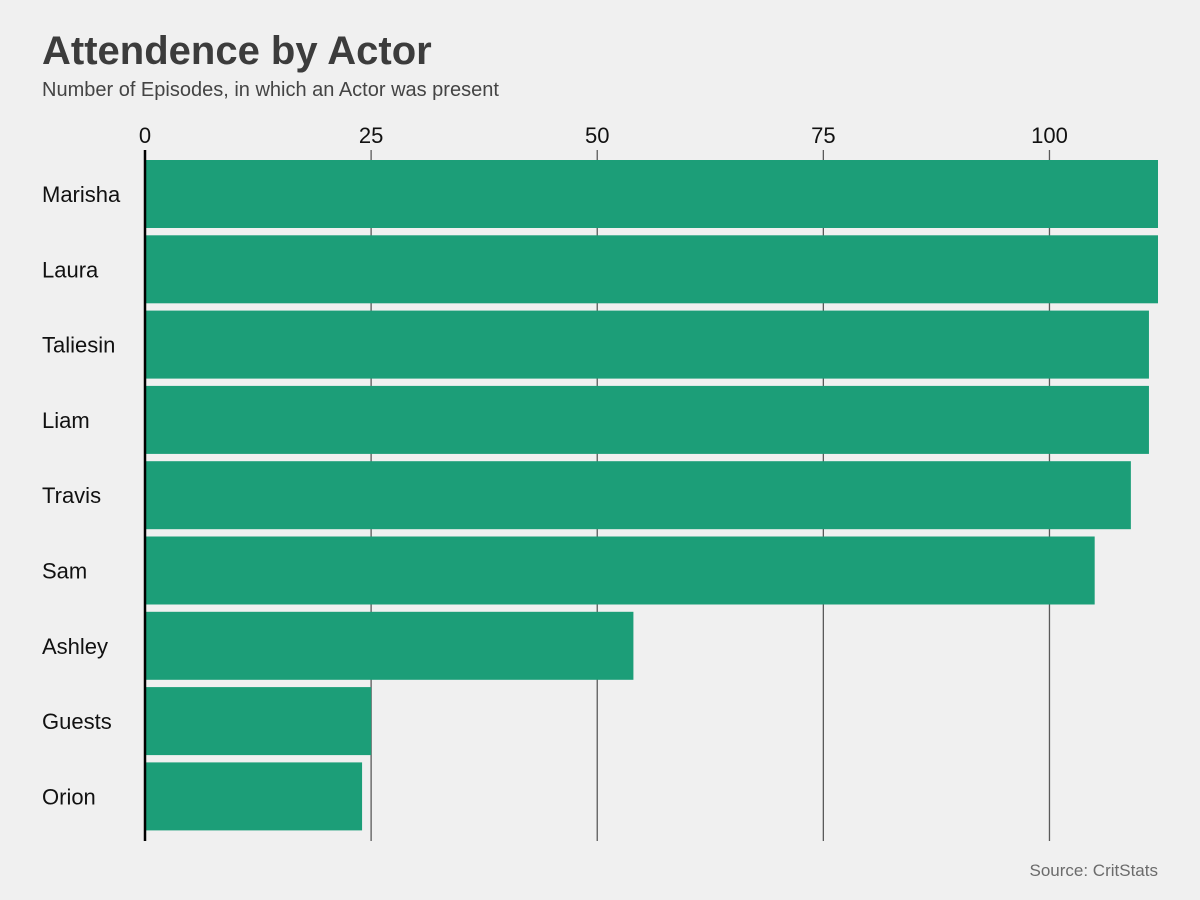 The width and height of the screenshot is (1200, 900). What do you see at coordinates (145, 135) in the screenshot?
I see `x-tick-label: 0` at bounding box center [145, 135].